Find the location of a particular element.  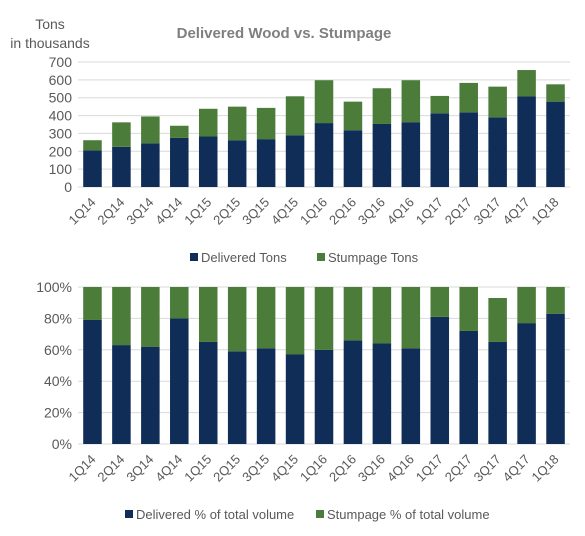

bottom-chart-xtick-label: 3Q16 is located at coordinates (371, 468).